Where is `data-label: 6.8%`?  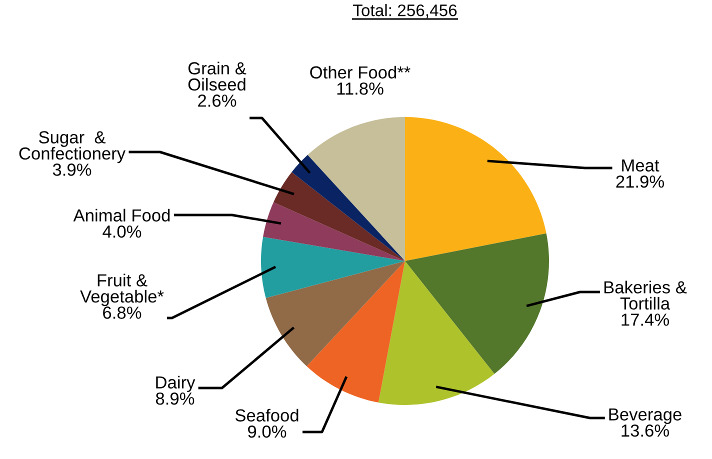 data-label: 6.8% is located at coordinates (122, 312).